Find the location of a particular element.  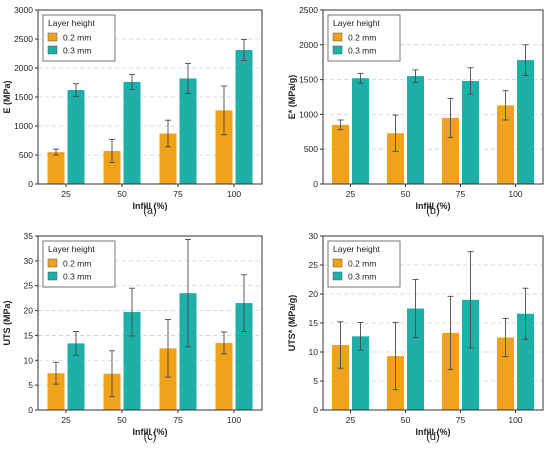

panel-label: (a) is located at coordinates (149, 211).